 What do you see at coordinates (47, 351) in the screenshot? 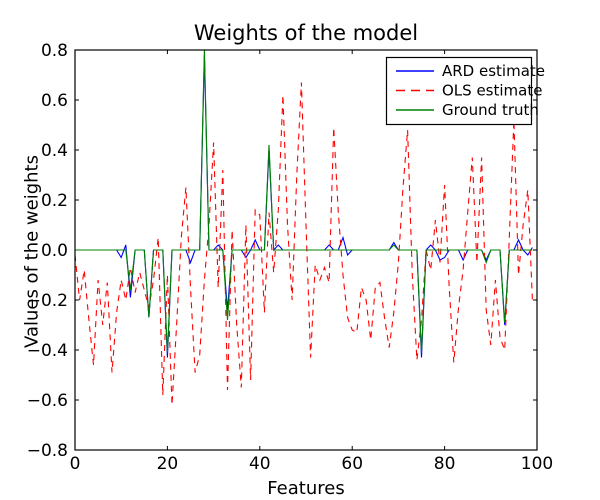
I see `y-tick-label: −0.4` at bounding box center [47, 351].